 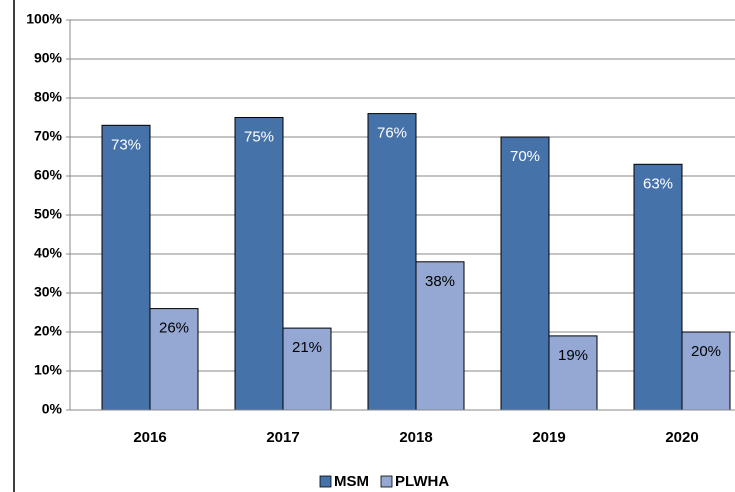 What do you see at coordinates (573, 355) in the screenshot?
I see `value-label: 19%` at bounding box center [573, 355].